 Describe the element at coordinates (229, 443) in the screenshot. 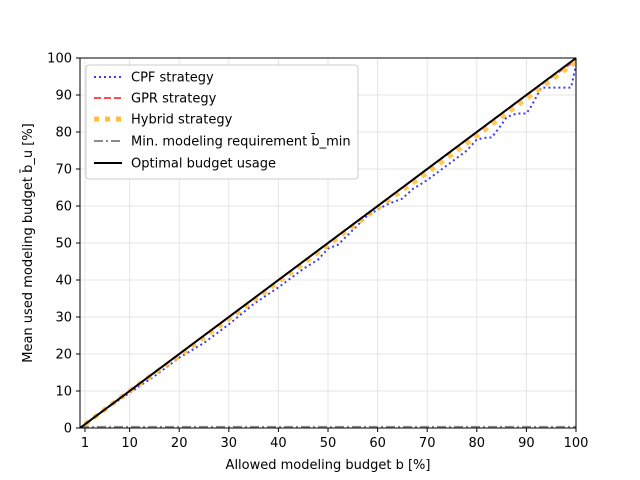

I see `x-tick-label: 30` at that location.